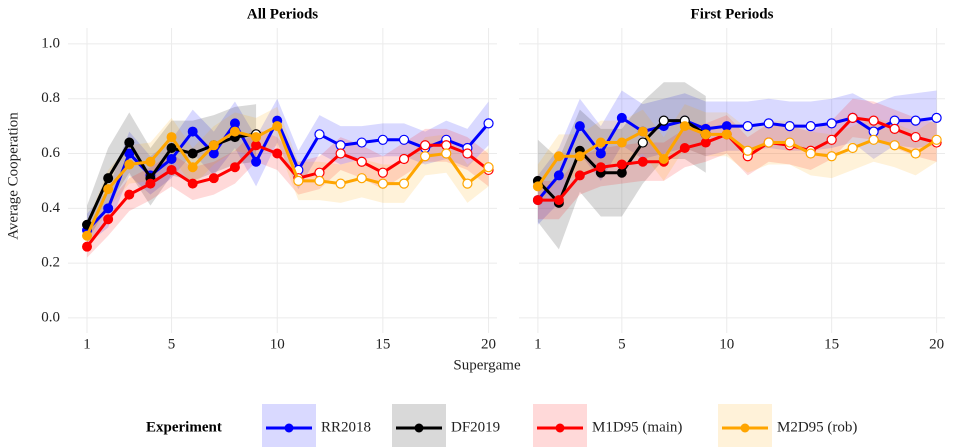  What do you see at coordinates (50, 43) in the screenshot?
I see `y-tick-label: 1.0` at bounding box center [50, 43].